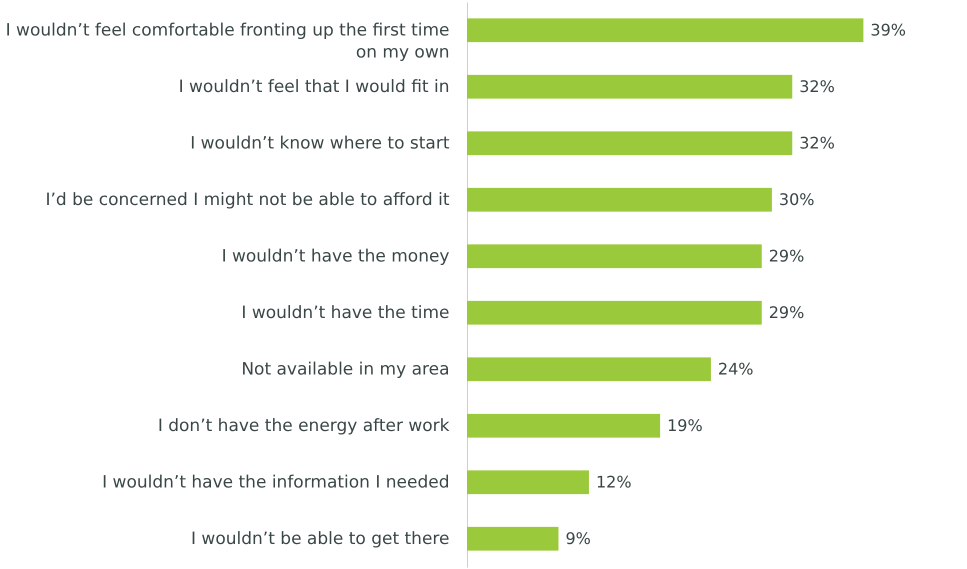  Describe the element at coordinates (304, 426) in the screenshot. I see `y-tick-label: I don’t have the energy after work` at that location.